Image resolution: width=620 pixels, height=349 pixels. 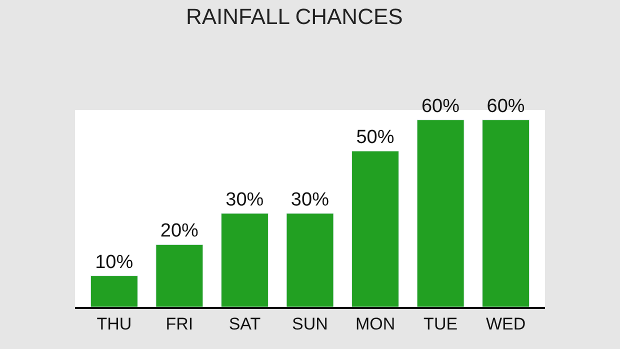 What do you see at coordinates (441, 324) in the screenshot?
I see `x-tick-label: TUE` at bounding box center [441, 324].